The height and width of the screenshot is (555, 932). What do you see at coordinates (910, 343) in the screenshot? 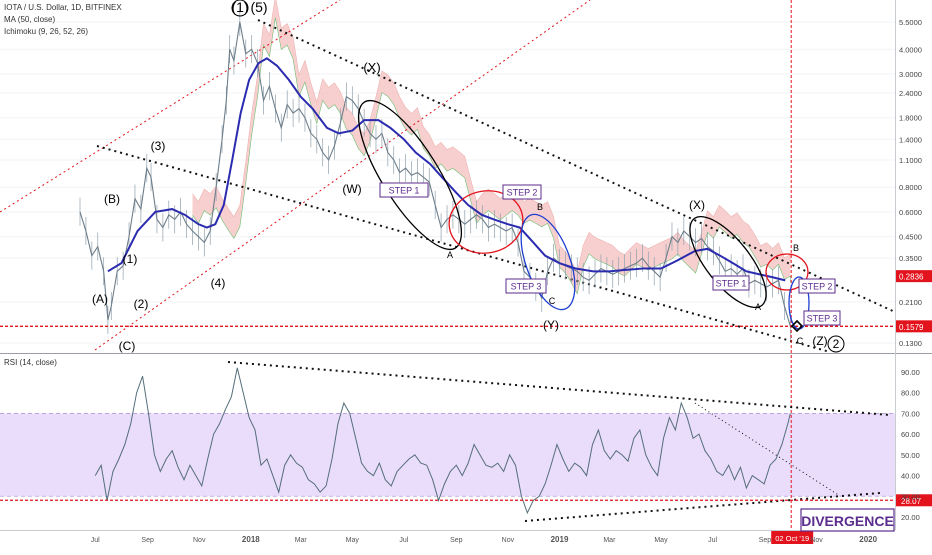
I see `price-axis-tick: 0.1300` at bounding box center [910, 343].